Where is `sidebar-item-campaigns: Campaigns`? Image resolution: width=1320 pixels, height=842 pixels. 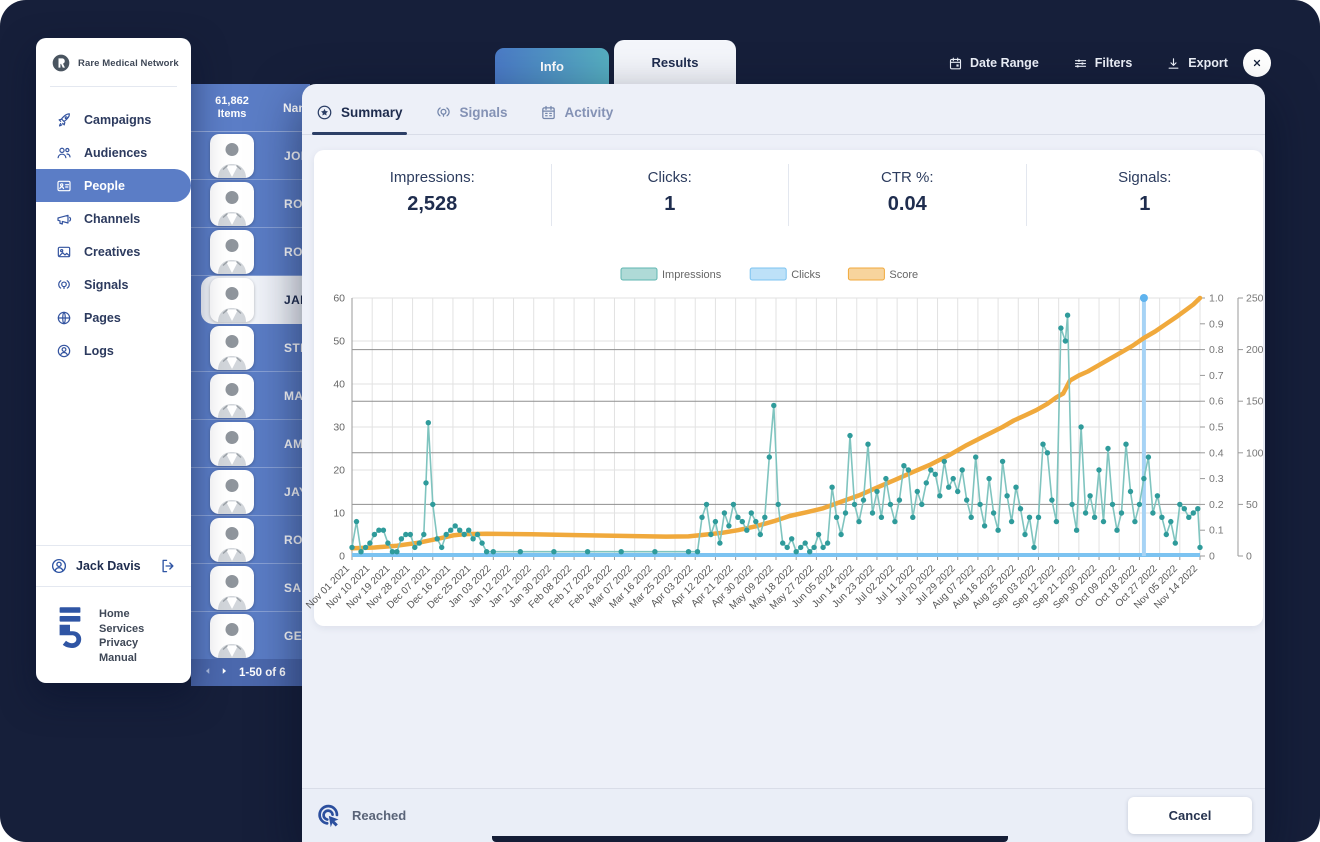
sidebar-item-campaigns: Campaigns is located at coordinates (113, 119).